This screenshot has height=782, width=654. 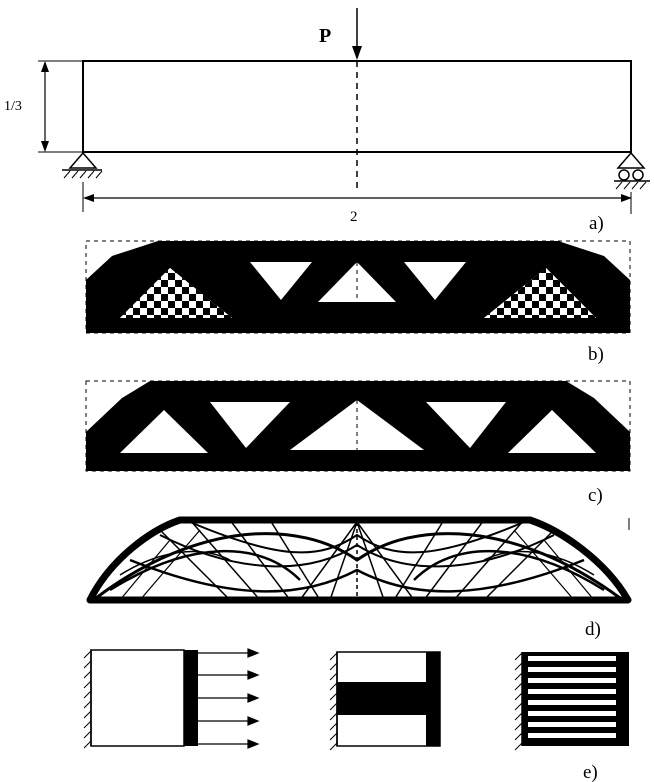 I want to click on caption-d: d), so click(x=593, y=629).